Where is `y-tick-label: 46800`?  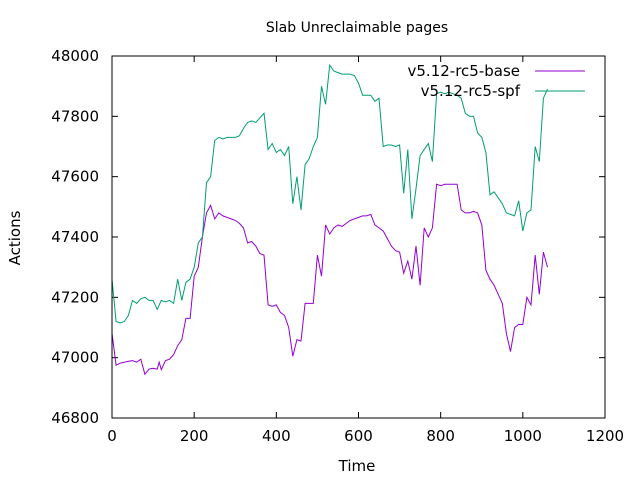 y-tick-label: 46800 is located at coordinates (75, 418).